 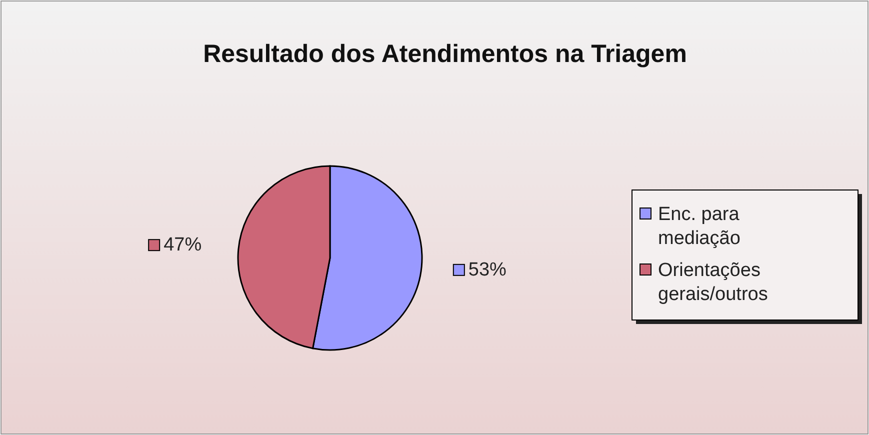 I want to click on chart-title: Resultado dos Atendimentos na Triagem, so click(x=445, y=54).